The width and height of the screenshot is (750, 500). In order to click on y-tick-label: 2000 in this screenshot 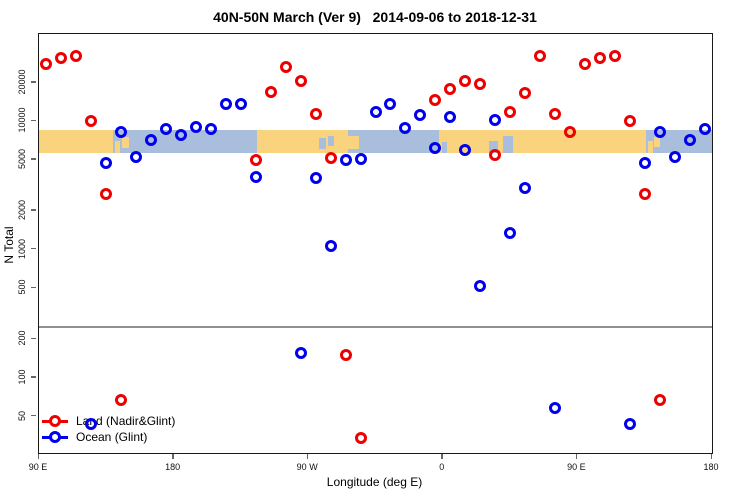, I will do `click(22, 210)`.